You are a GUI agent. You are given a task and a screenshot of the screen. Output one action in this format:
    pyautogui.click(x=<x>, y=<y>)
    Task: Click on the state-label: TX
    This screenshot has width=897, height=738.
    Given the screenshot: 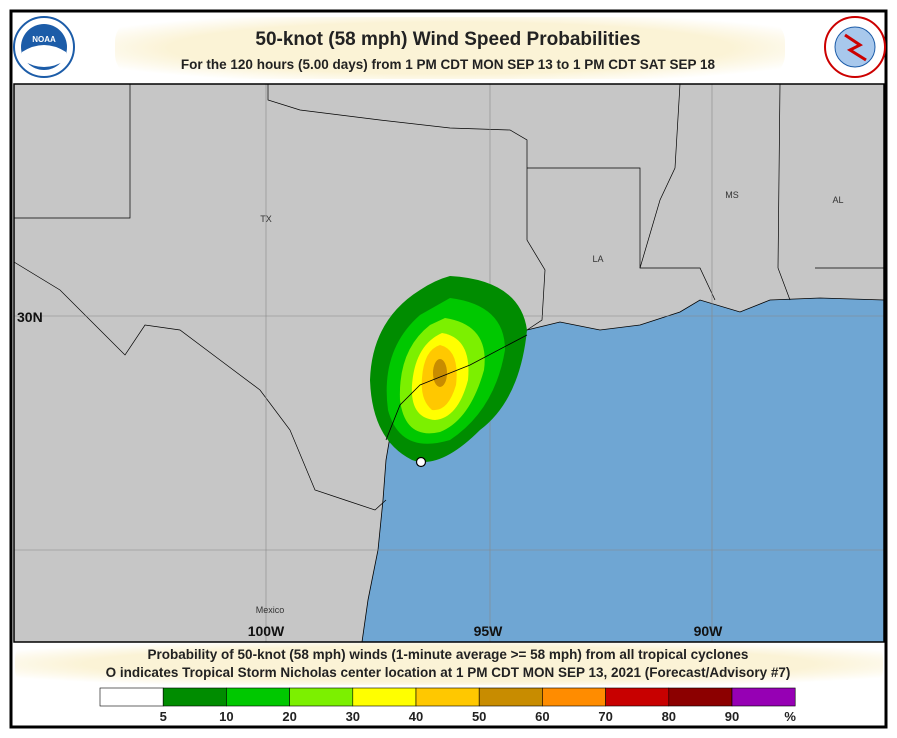 What is the action you would take?
    pyautogui.click(x=266, y=219)
    